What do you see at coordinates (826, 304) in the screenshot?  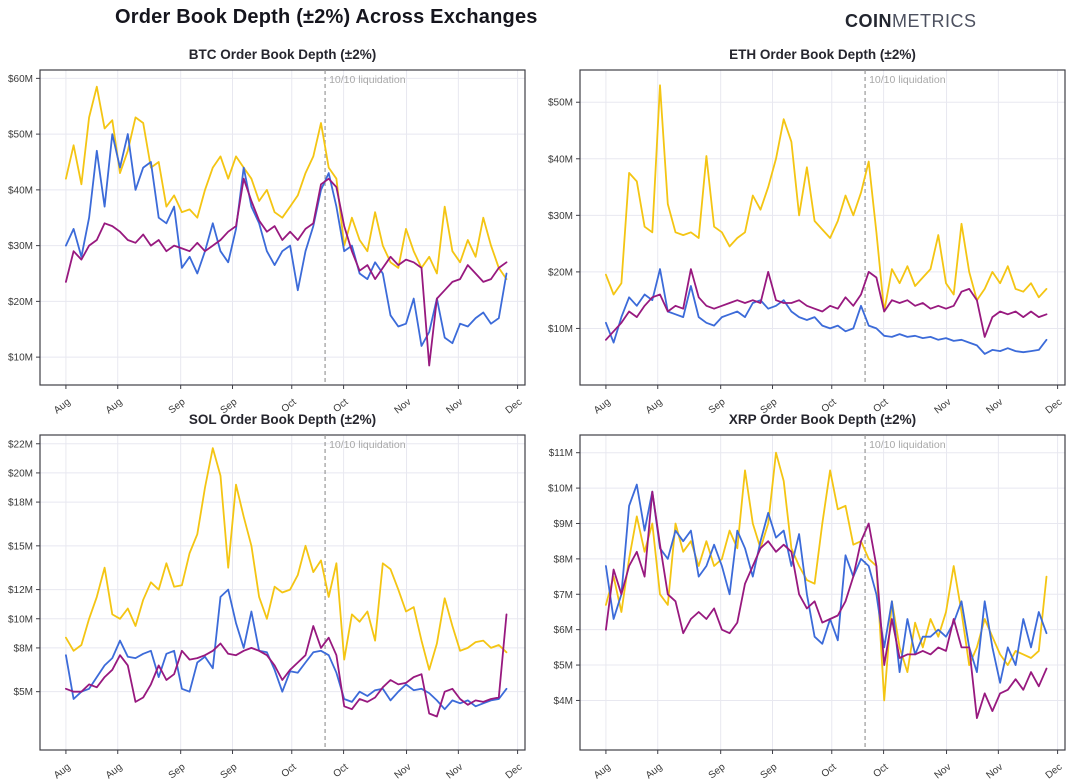 I see `eth-series-purple` at bounding box center [826, 304].